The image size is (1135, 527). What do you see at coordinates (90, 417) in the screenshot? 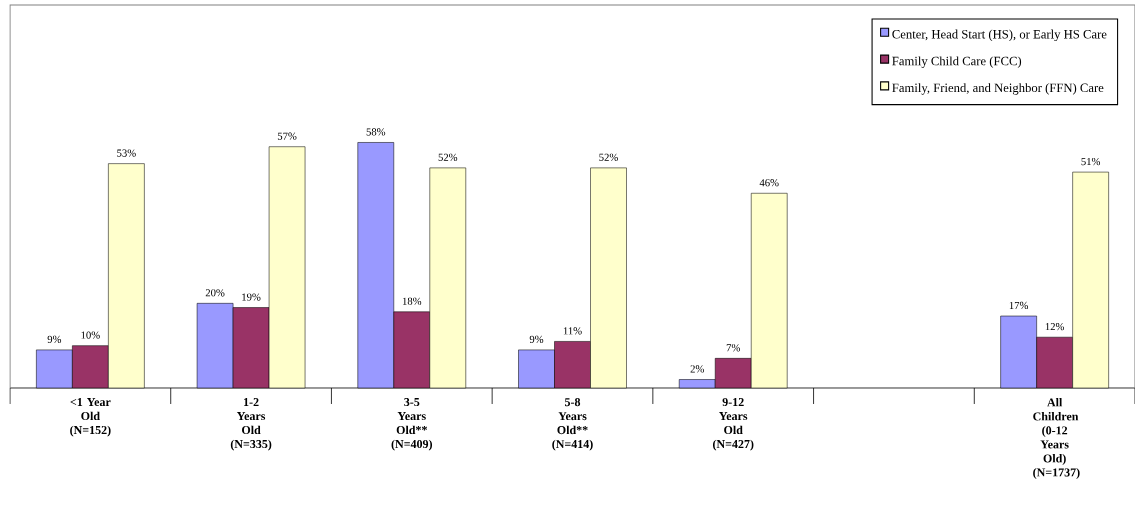
I see `x-tick-label: <1 Year Old (N=152)` at bounding box center [90, 417].